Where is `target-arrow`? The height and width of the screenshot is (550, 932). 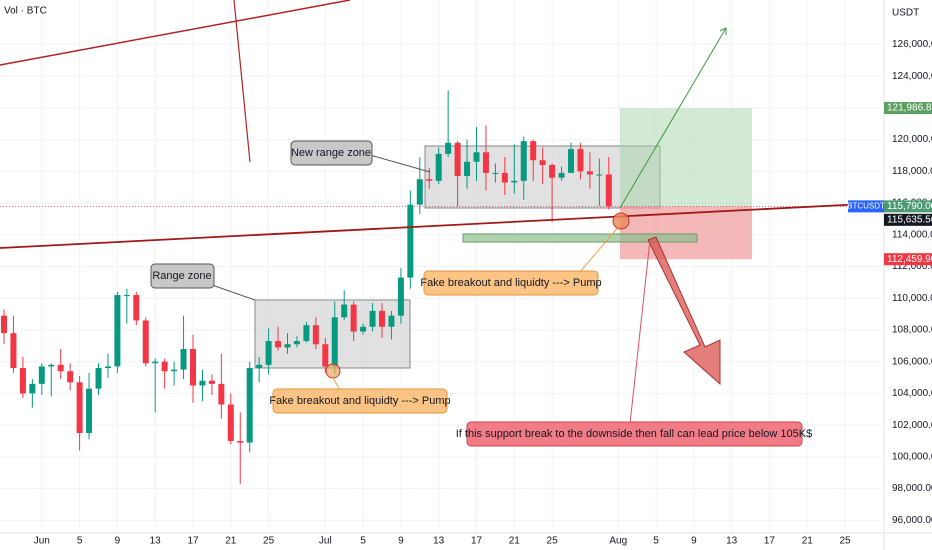
target-arrow is located at coordinates (673, 118).